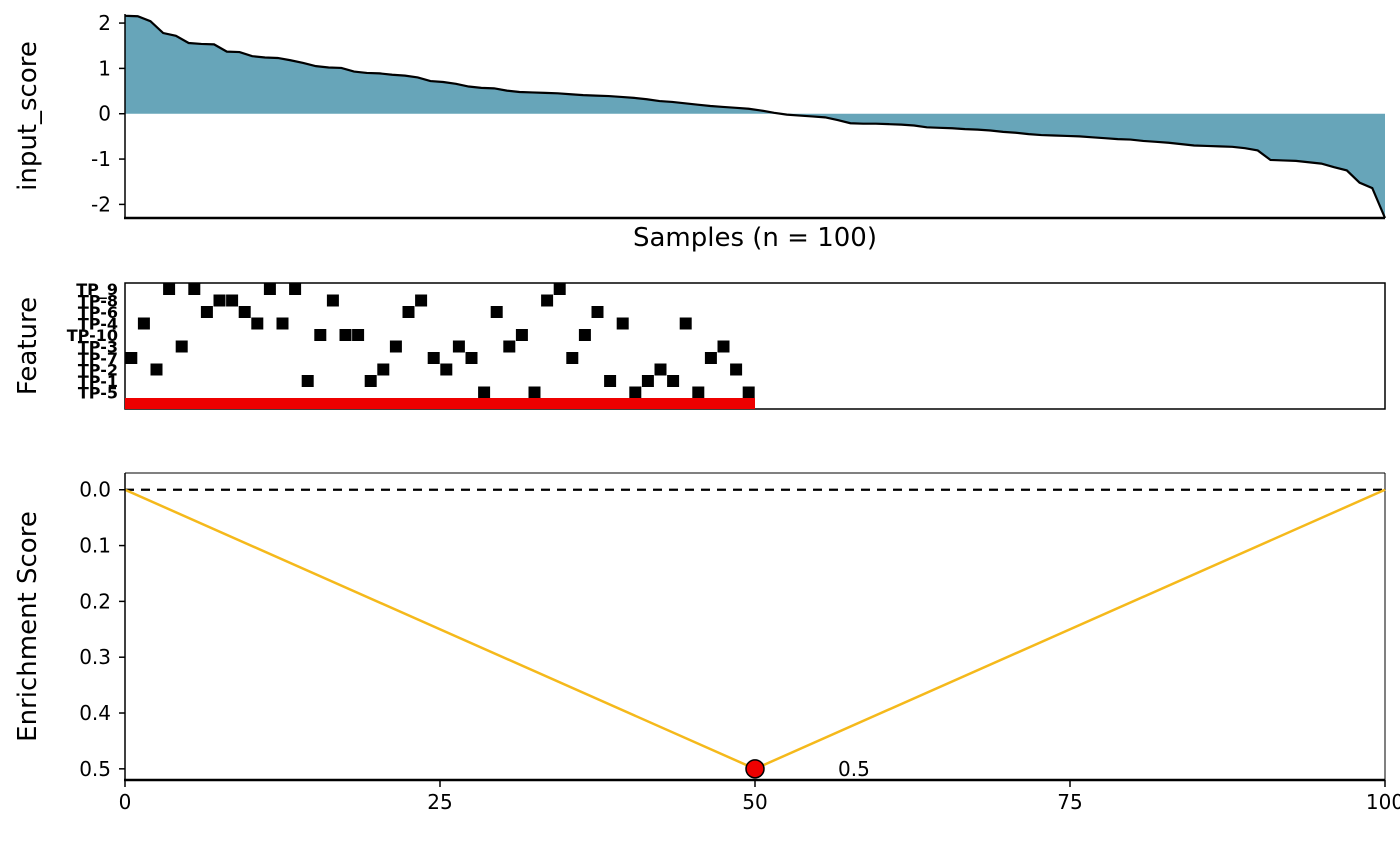 Image resolution: width=1400 pixels, height=865 pixels. Describe the element at coordinates (98, 301) in the screenshot. I see `feature-label: TP-8` at that location.